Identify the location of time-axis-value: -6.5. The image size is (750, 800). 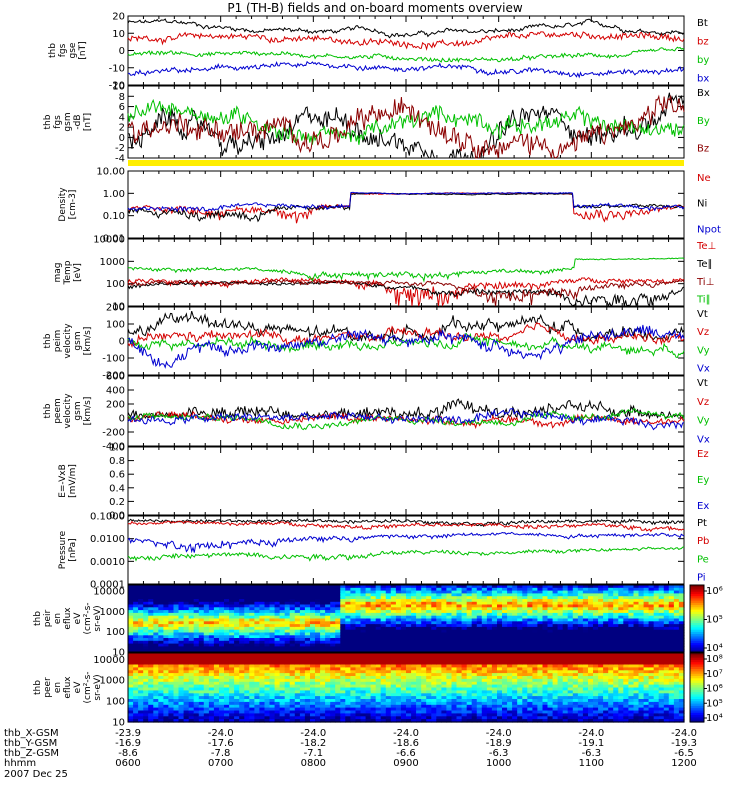
(684, 753).